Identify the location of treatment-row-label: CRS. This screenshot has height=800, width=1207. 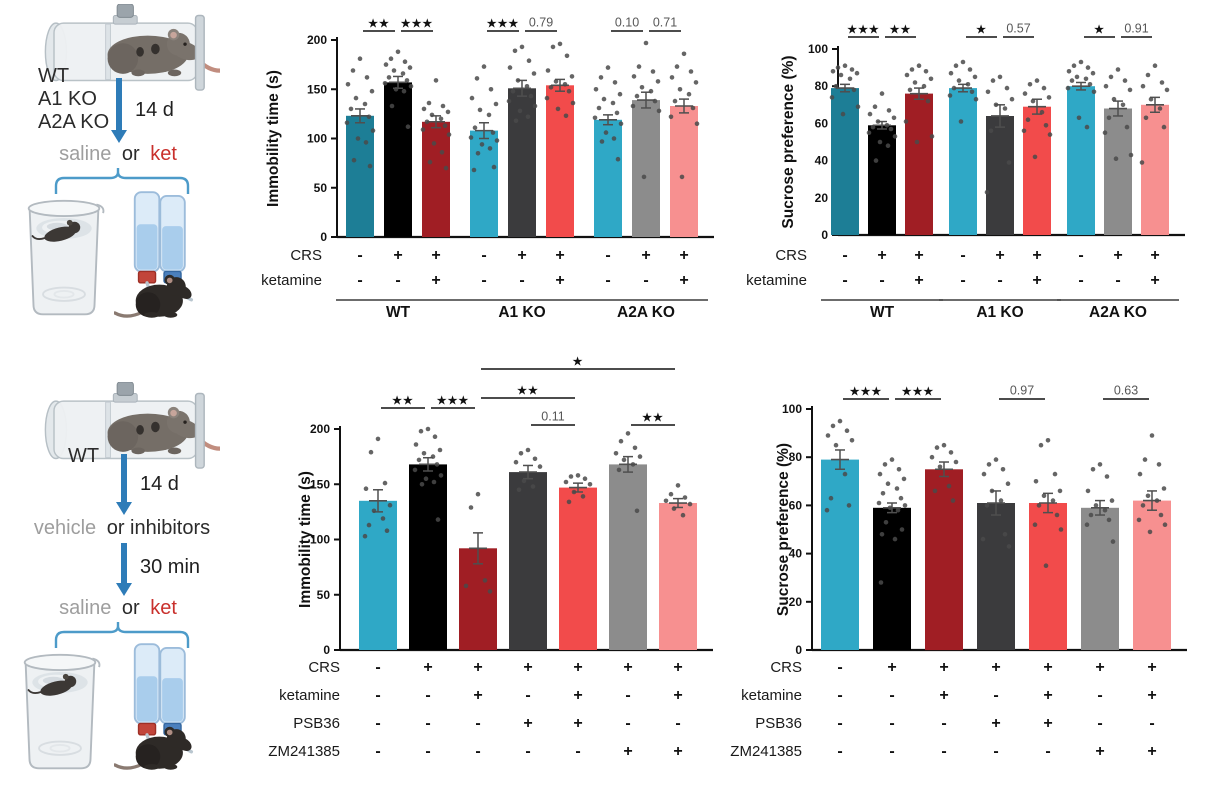
(786, 667).